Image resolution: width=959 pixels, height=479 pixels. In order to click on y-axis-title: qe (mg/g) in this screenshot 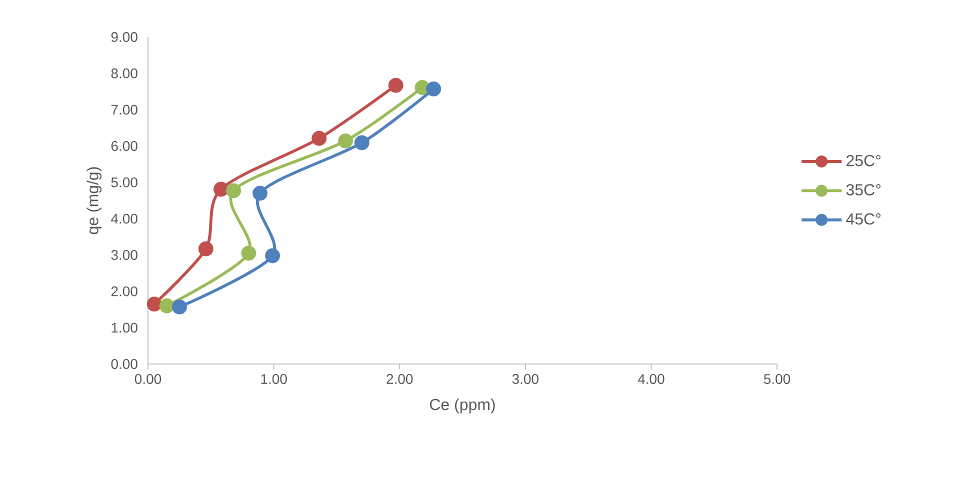, I will do `click(94, 200)`.